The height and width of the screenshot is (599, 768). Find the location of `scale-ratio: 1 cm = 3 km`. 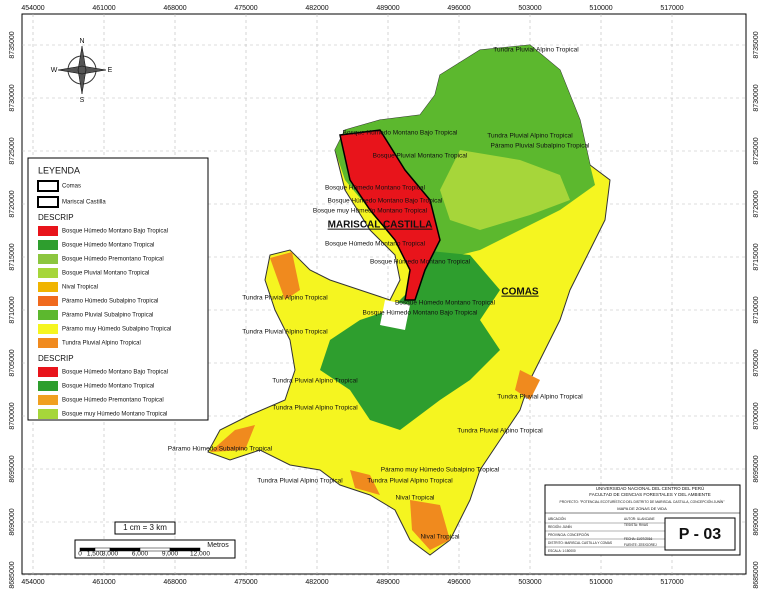

scale-ratio: 1 cm = 3 km is located at coordinates (145, 527).